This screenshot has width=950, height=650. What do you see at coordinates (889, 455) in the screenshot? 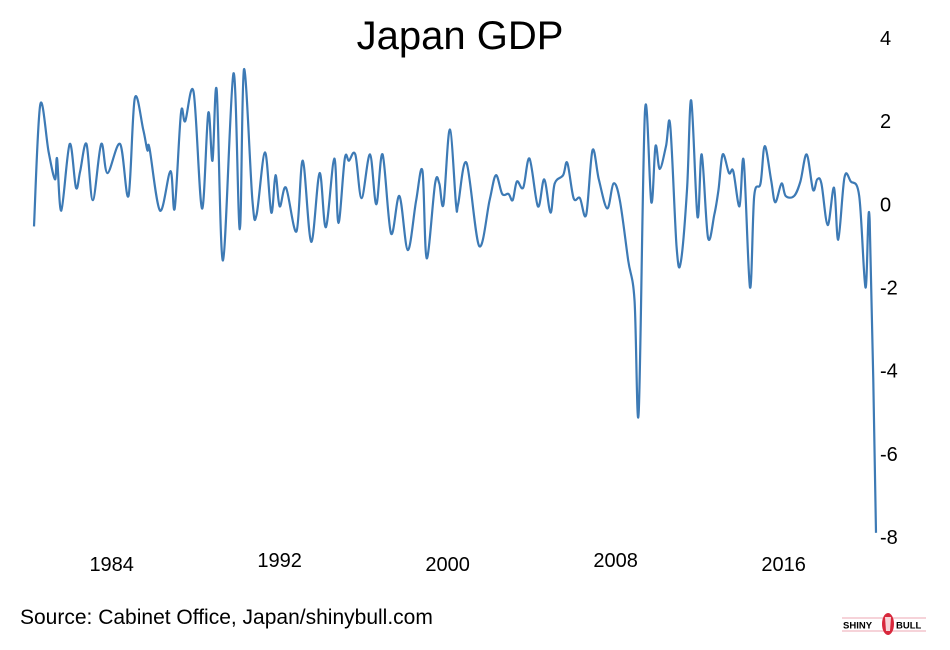
I see `y-tick-label: -6` at bounding box center [889, 455].